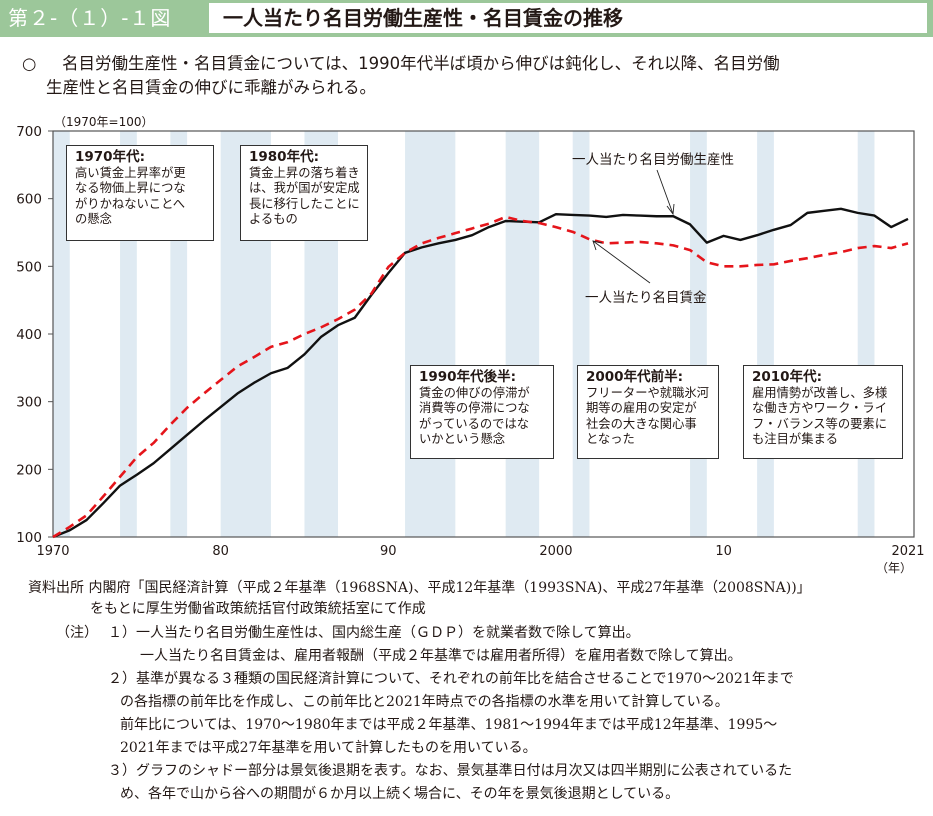  I want to click on note-2d: 2021年までは平成27年基準を用いて計算したものを用いている。, so click(328, 748).